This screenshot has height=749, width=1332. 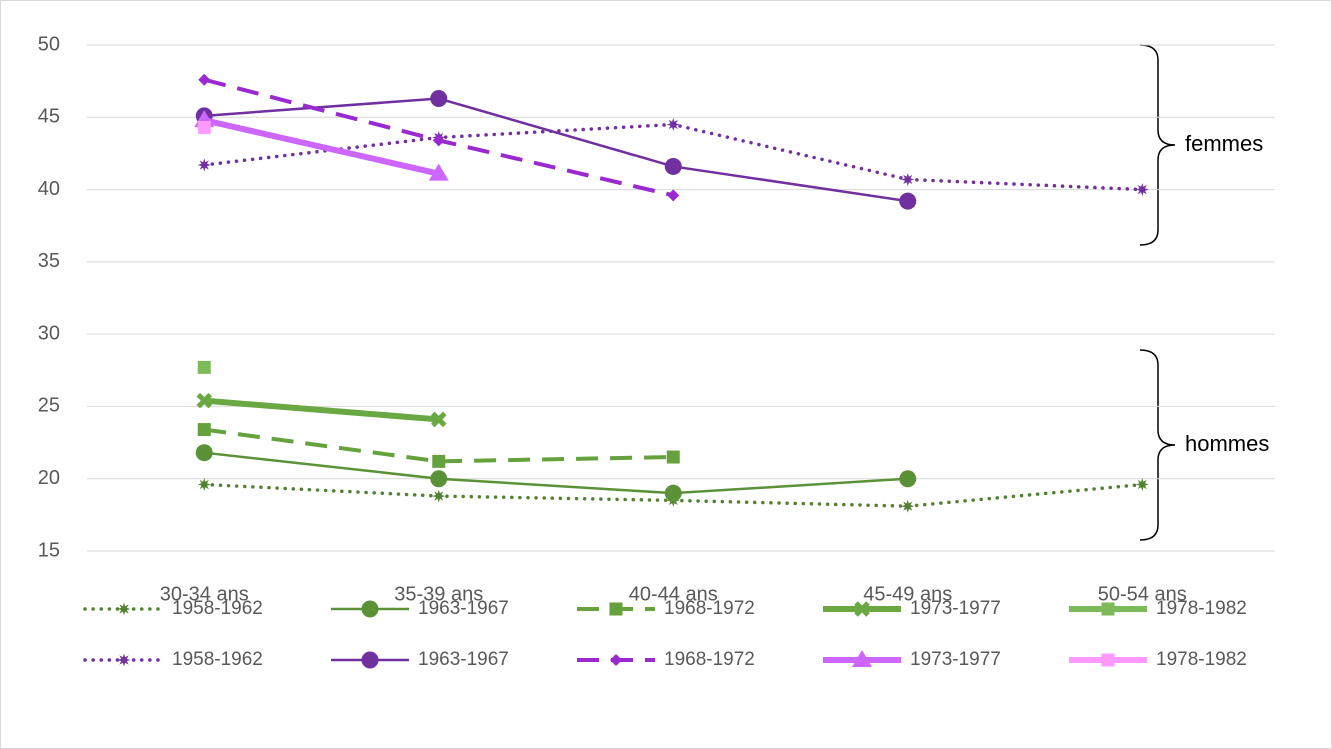 I want to click on x-tick-label: 40-44 ans, so click(x=673, y=594).